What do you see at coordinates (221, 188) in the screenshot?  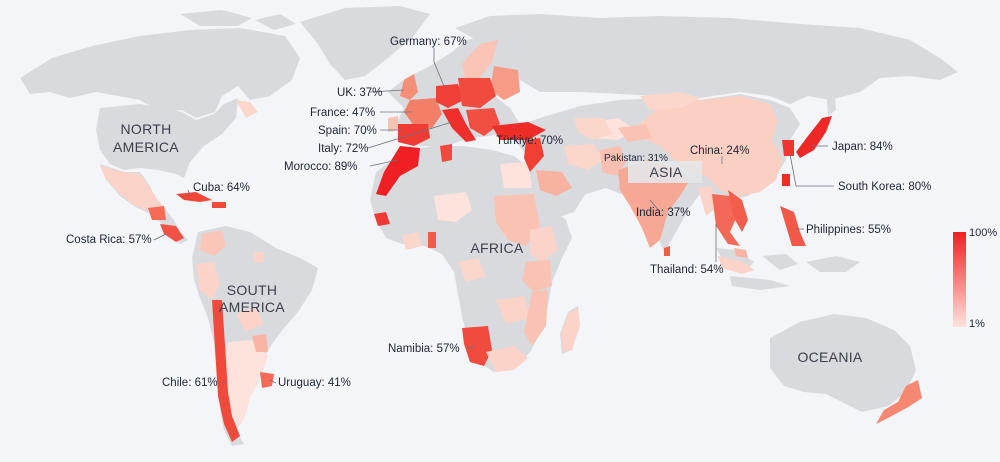 I see `label-cuba: Cuba: 64%` at bounding box center [221, 188].